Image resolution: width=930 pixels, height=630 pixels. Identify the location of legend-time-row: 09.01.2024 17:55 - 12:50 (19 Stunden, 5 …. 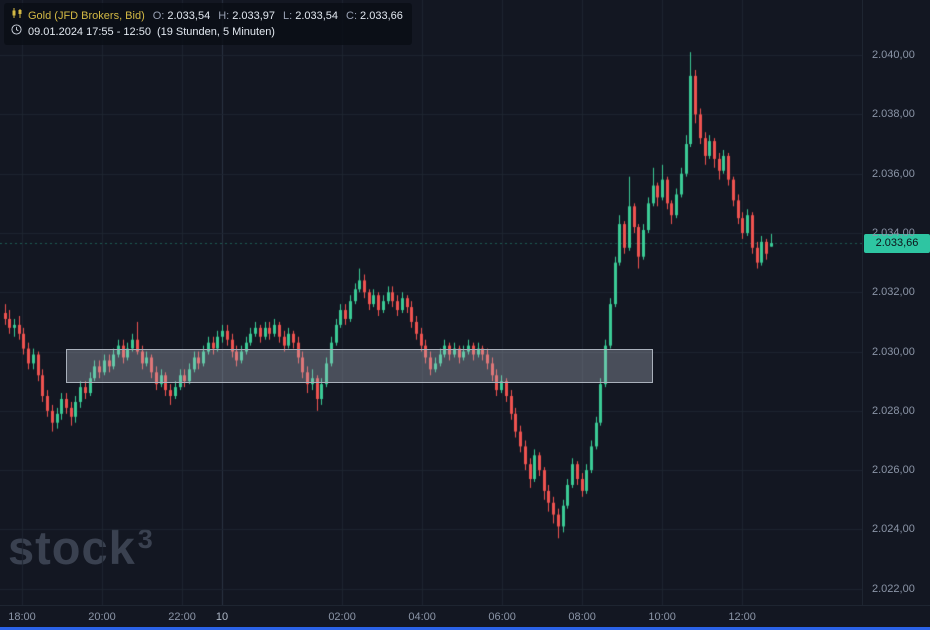
(207, 32).